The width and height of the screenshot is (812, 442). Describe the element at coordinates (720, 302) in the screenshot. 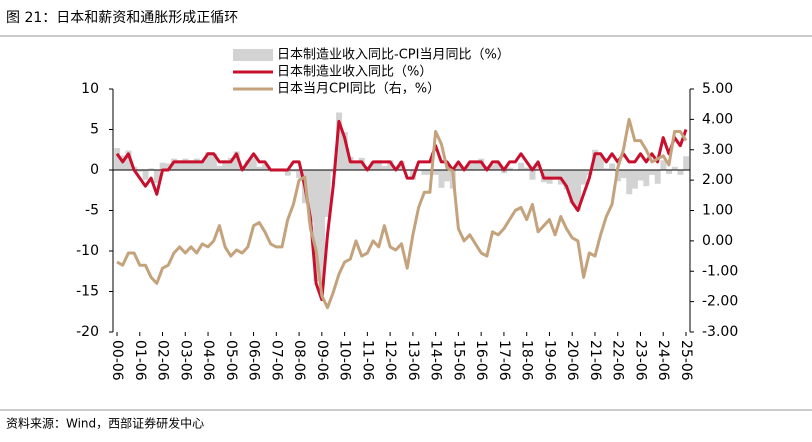

I see `y2-tick-label: -2.00` at that location.